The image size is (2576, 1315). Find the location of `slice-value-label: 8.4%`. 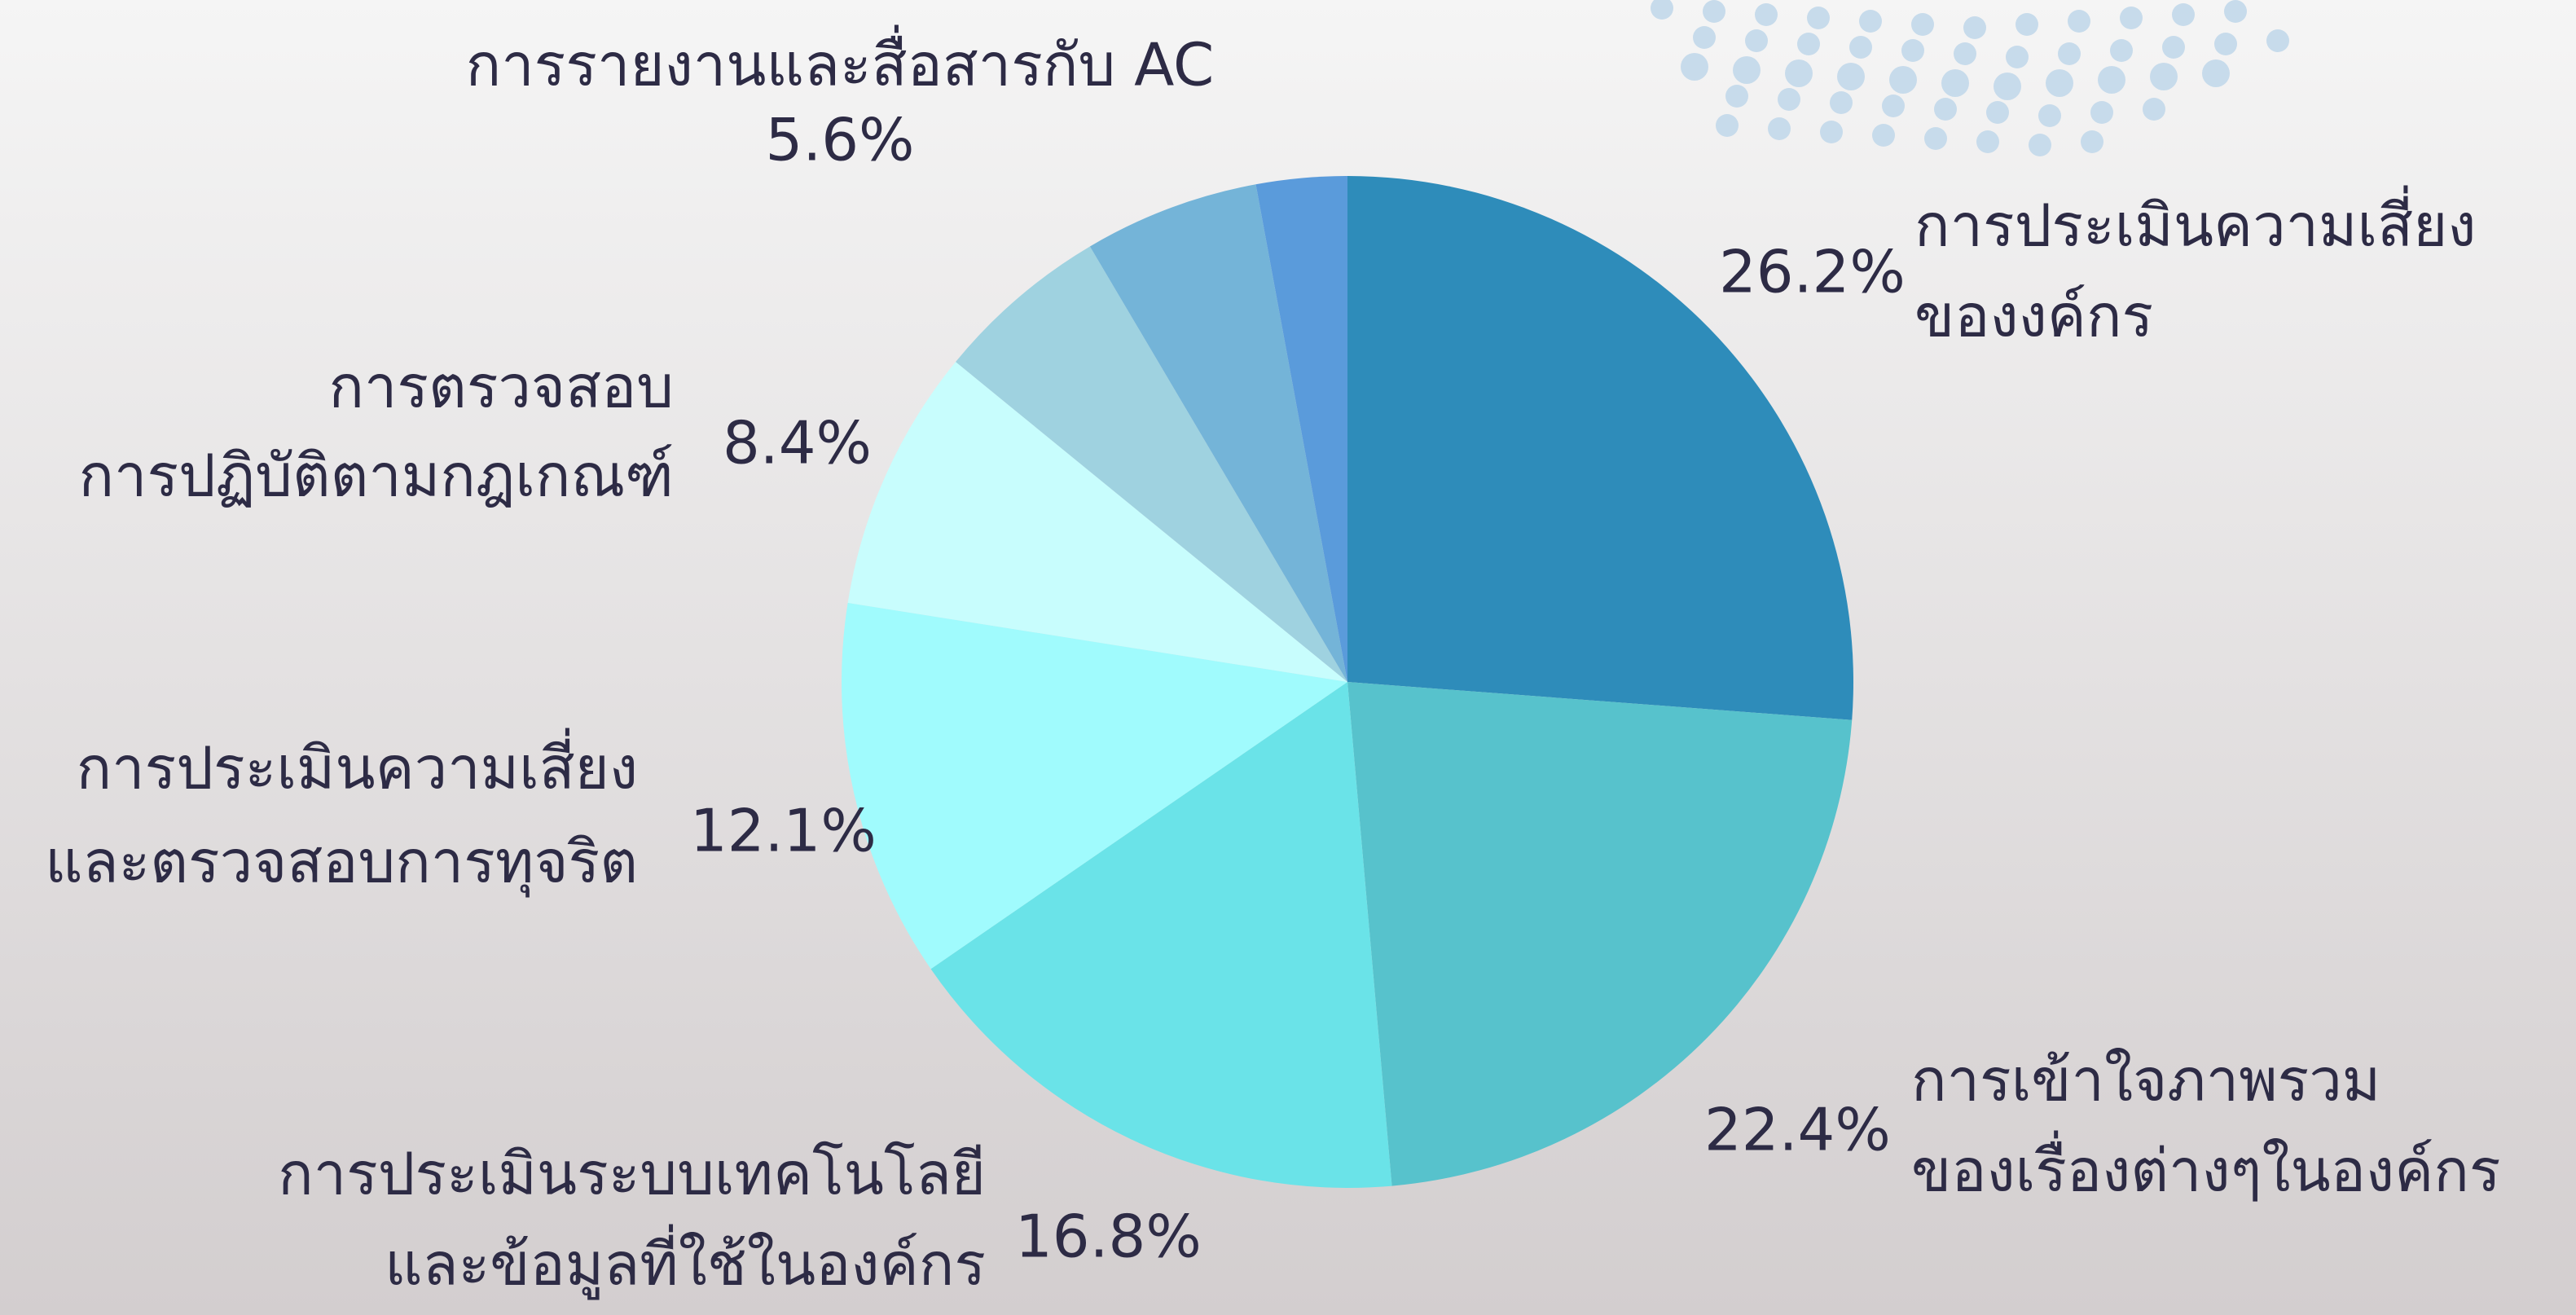

slice-value-label: 8.4% is located at coordinates (797, 443).